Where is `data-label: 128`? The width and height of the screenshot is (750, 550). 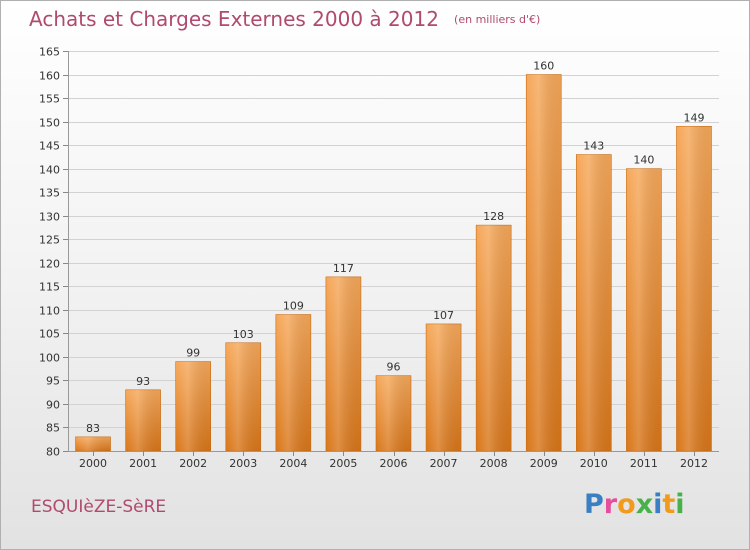
data-label: 128 is located at coordinates (493, 216).